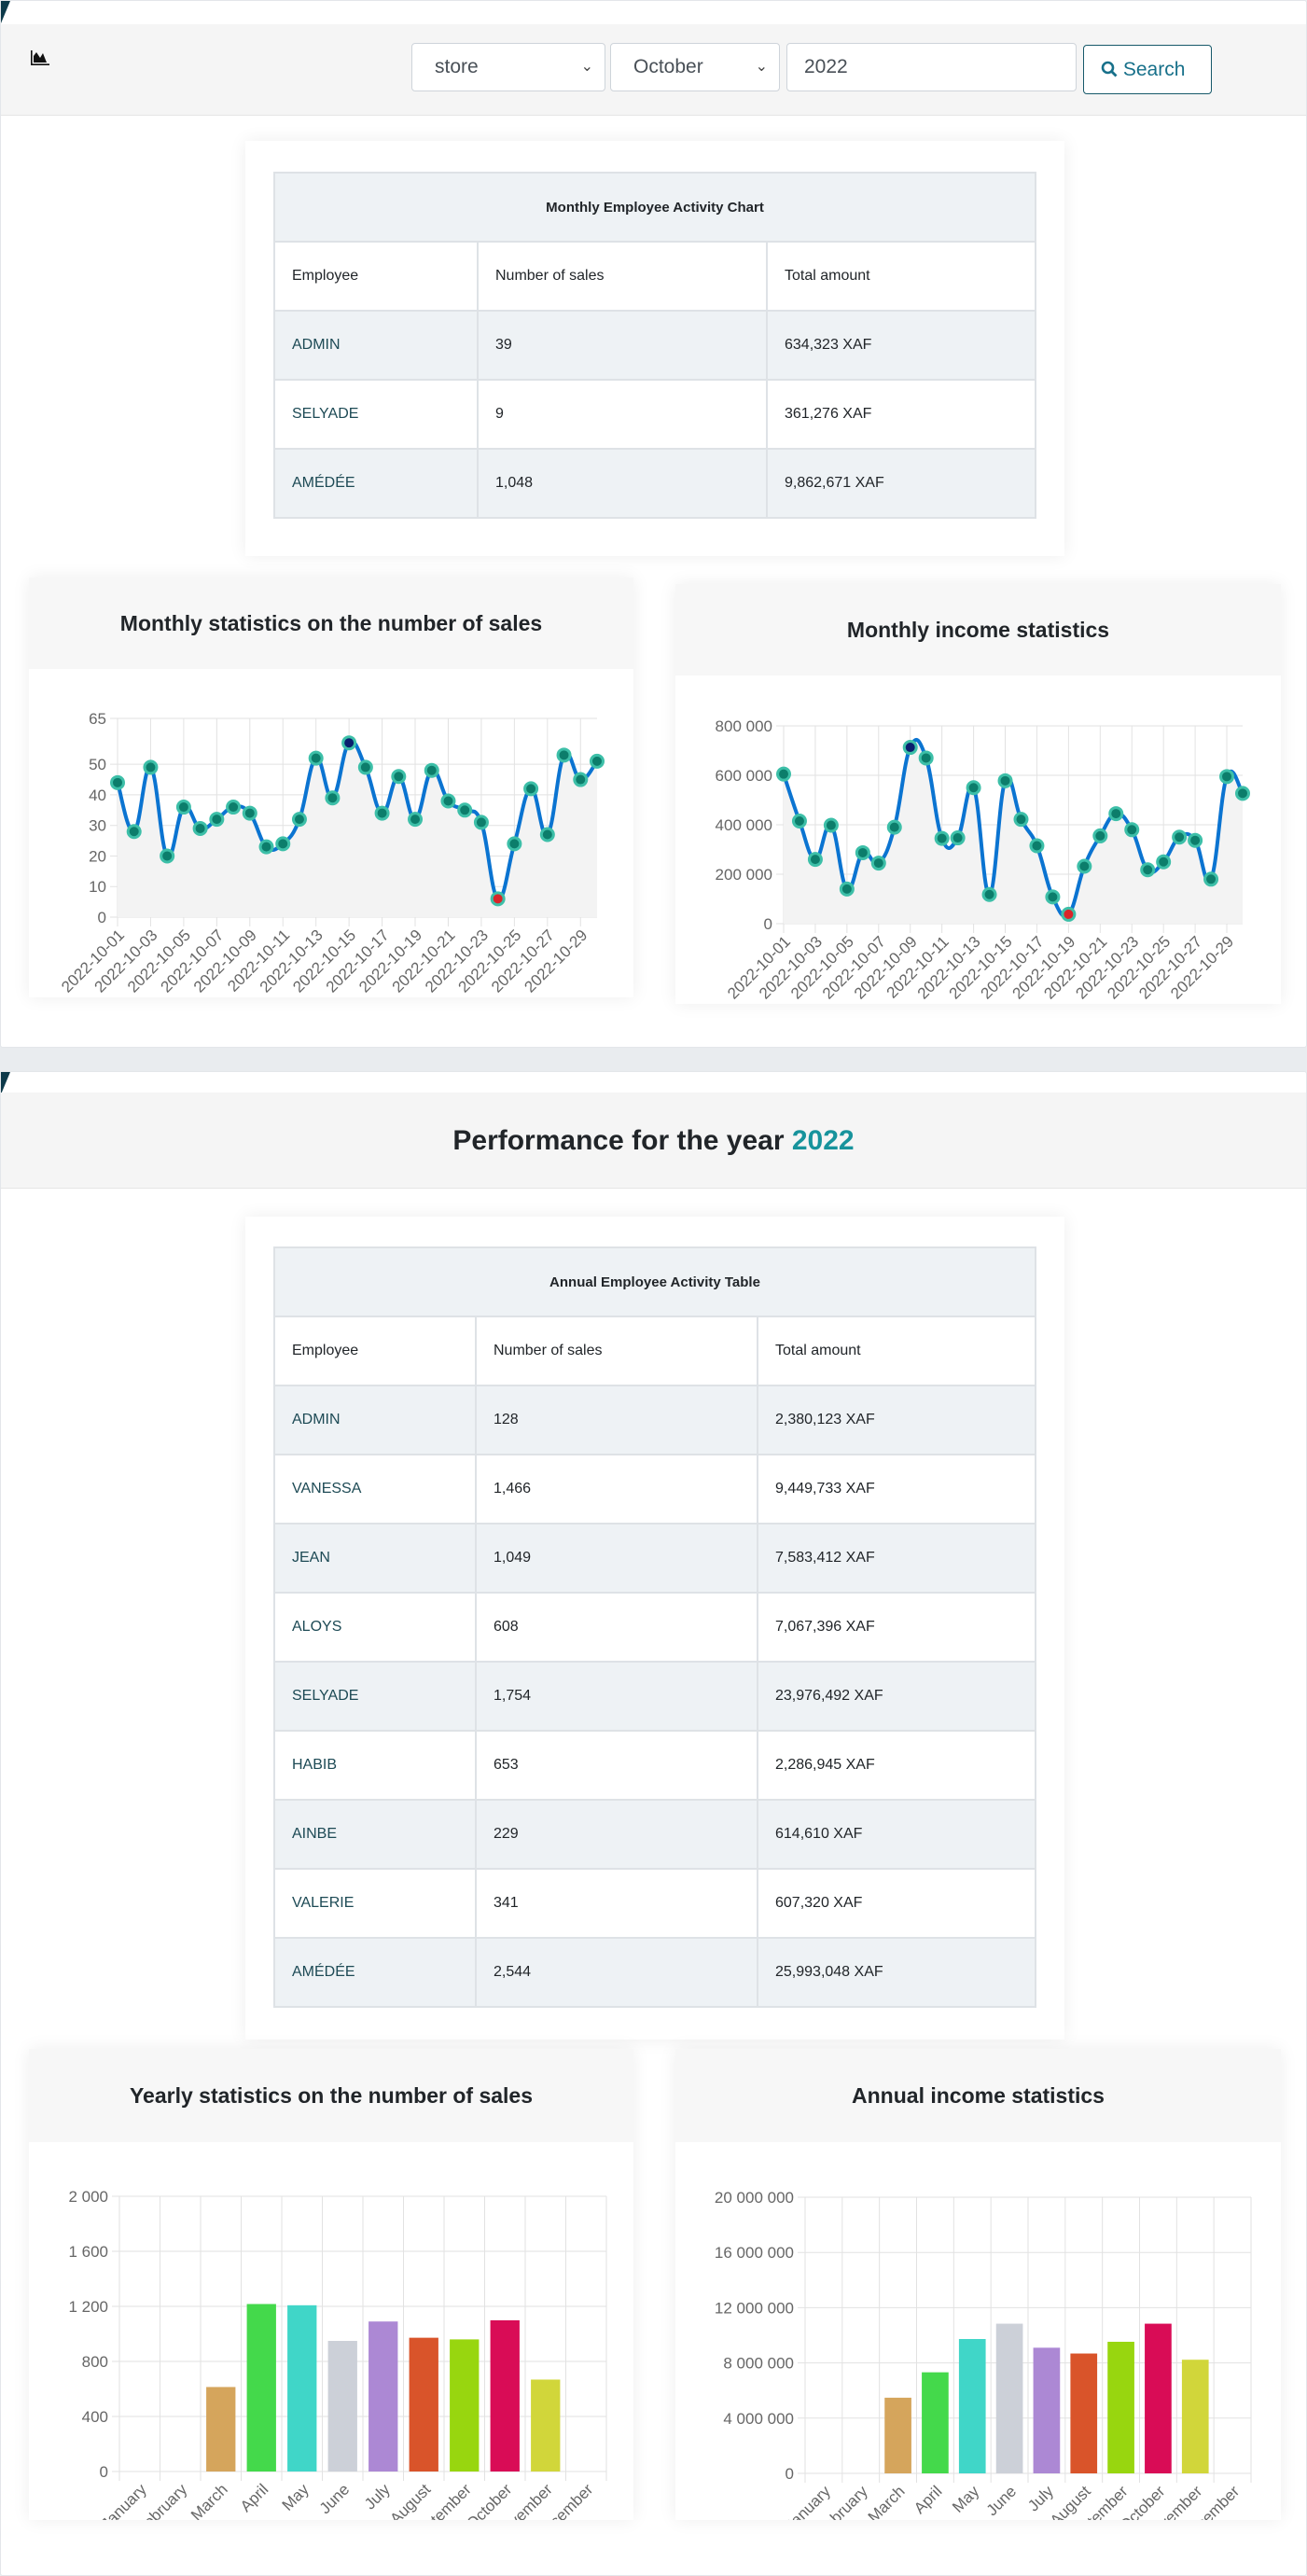  What do you see at coordinates (826, 66) in the screenshot?
I see `year-input-value: 2022` at bounding box center [826, 66].